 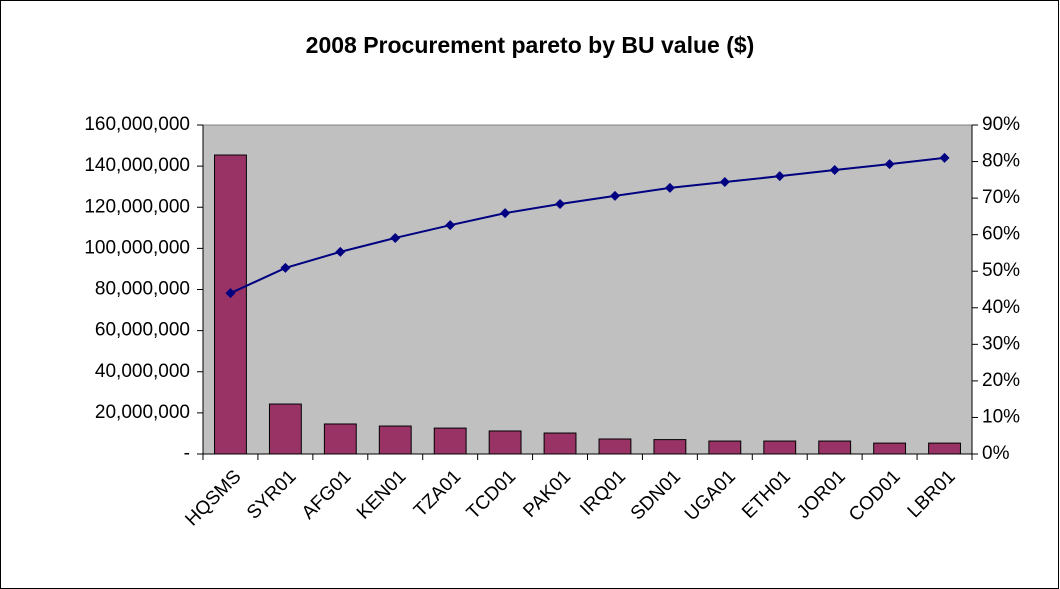 I want to click on y-tick-label: -, so click(x=187, y=453).